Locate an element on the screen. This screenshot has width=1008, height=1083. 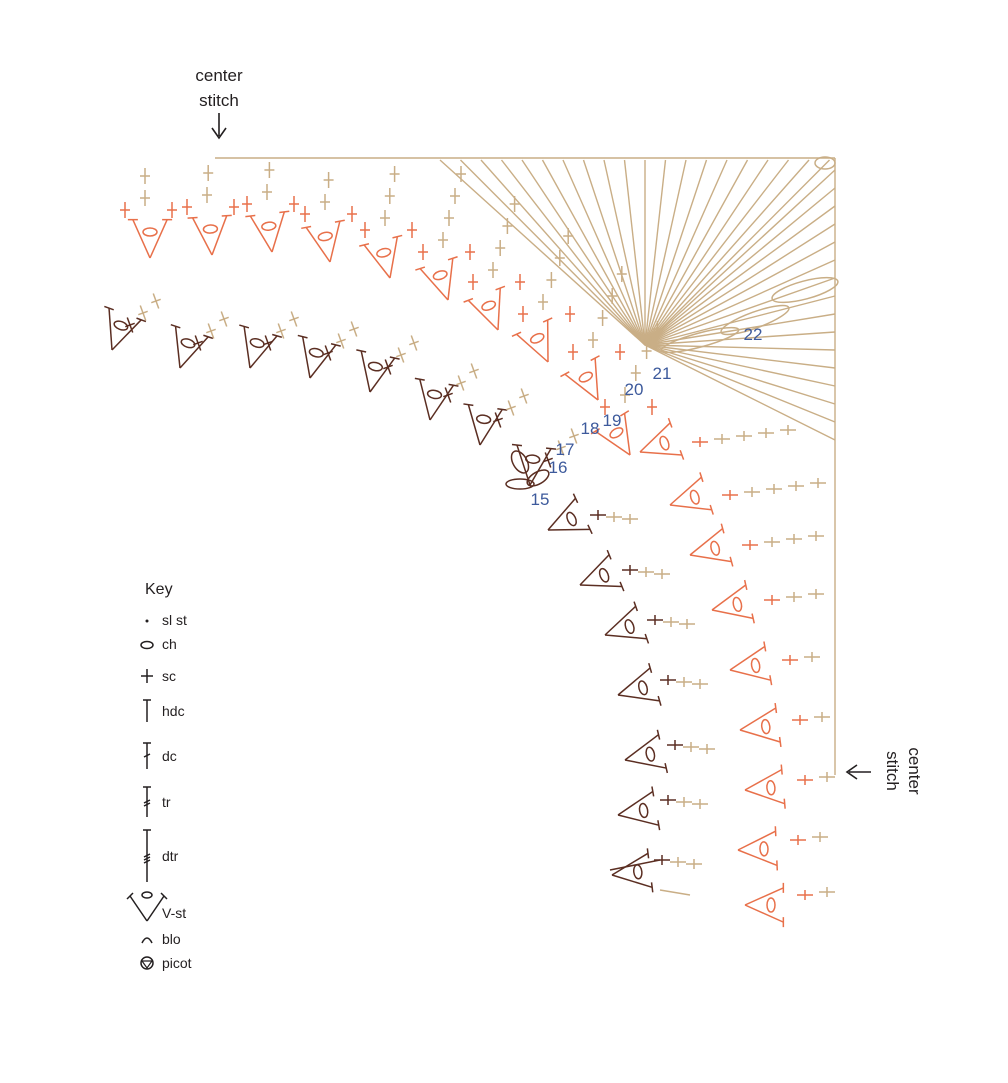
key-label: V-st is located at coordinates (174, 913).